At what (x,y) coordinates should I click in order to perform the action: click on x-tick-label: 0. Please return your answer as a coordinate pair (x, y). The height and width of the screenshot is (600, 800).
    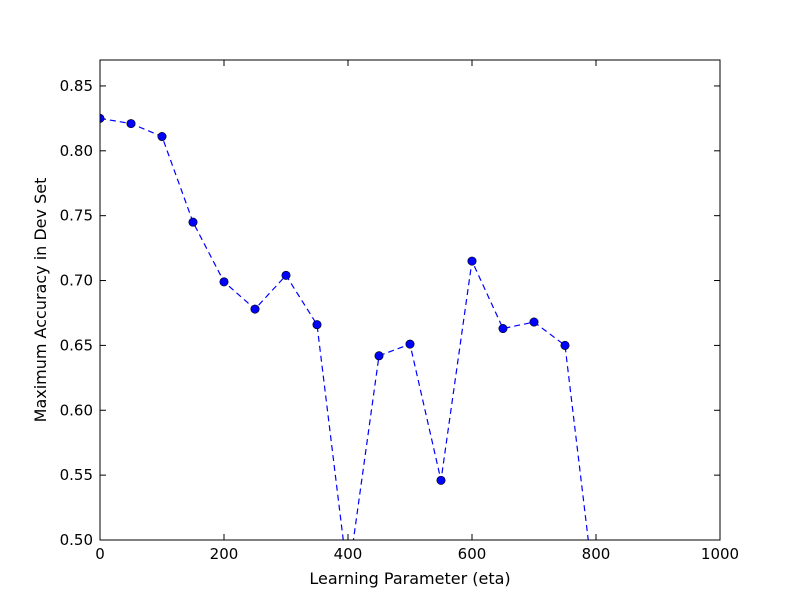
    Looking at the image, I should click on (100, 554).